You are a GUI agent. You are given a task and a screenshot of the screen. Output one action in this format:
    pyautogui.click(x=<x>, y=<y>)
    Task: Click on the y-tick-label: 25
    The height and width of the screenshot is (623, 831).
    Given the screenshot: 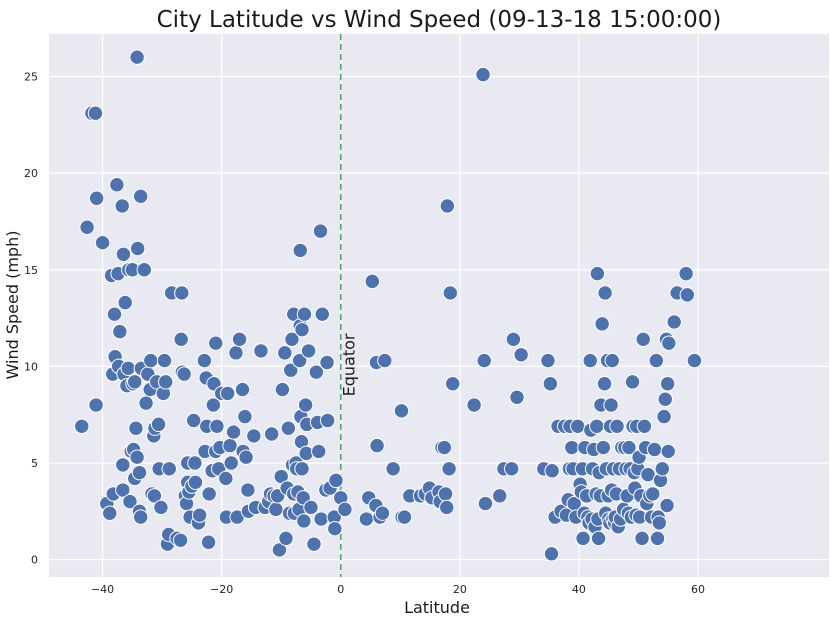 What is the action you would take?
    pyautogui.click(x=31, y=77)
    